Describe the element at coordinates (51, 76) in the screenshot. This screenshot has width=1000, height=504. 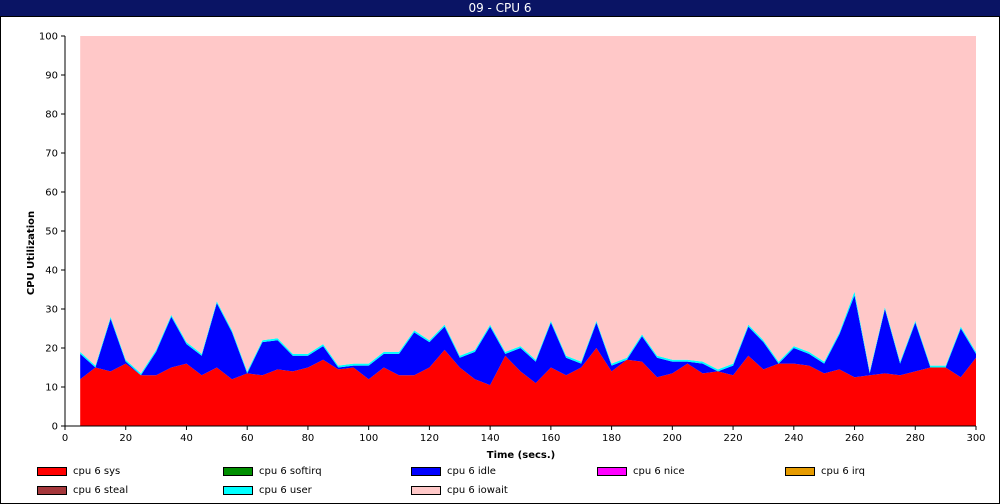
I see `y-tick-label: 90` at that location.